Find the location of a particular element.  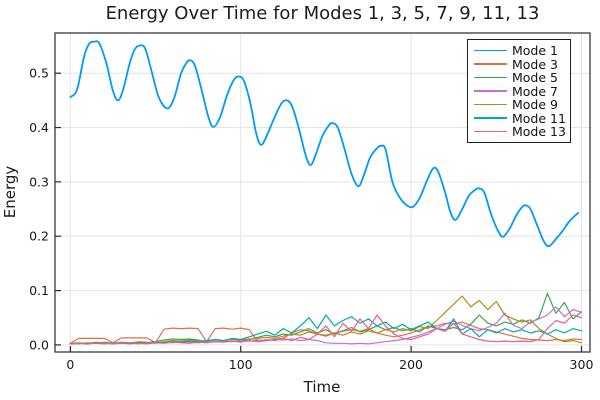

legend-item-mode-11: Mode 11 is located at coordinates (521, 118).